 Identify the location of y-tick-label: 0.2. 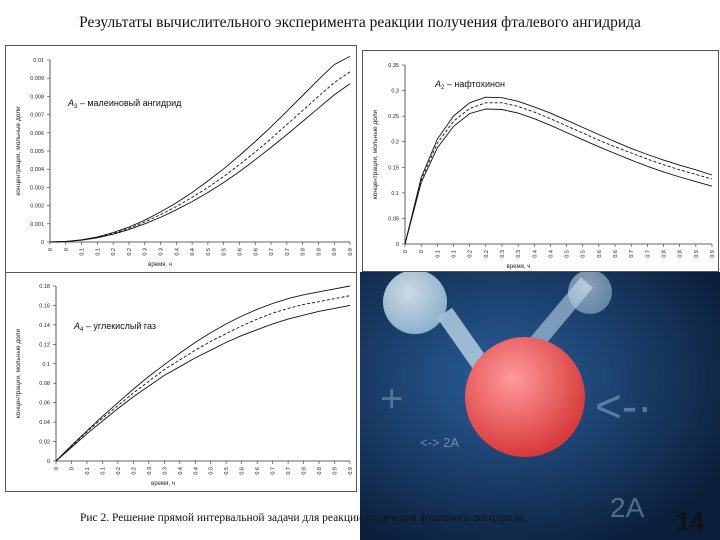
(395, 143).